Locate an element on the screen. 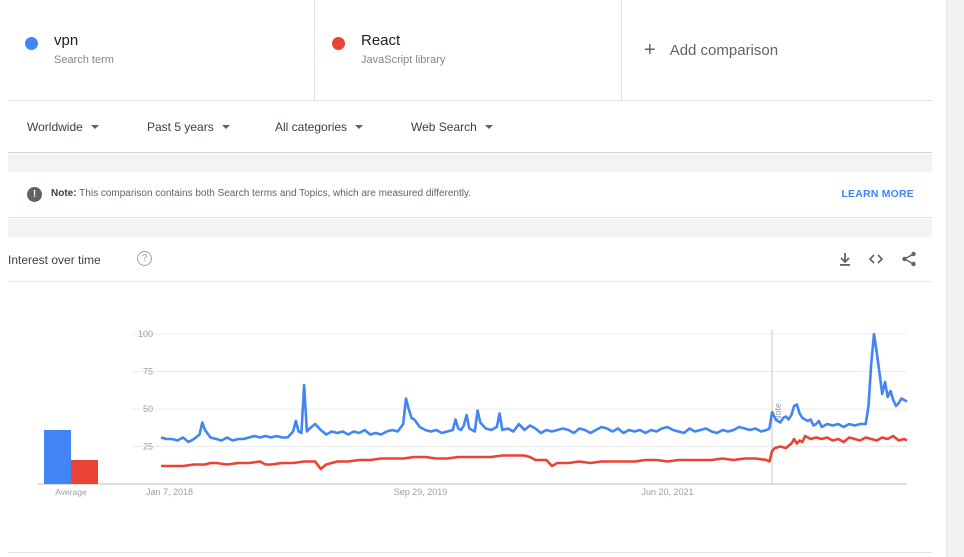 This screenshot has width=964, height=557. note-label: Note: is located at coordinates (64, 193).